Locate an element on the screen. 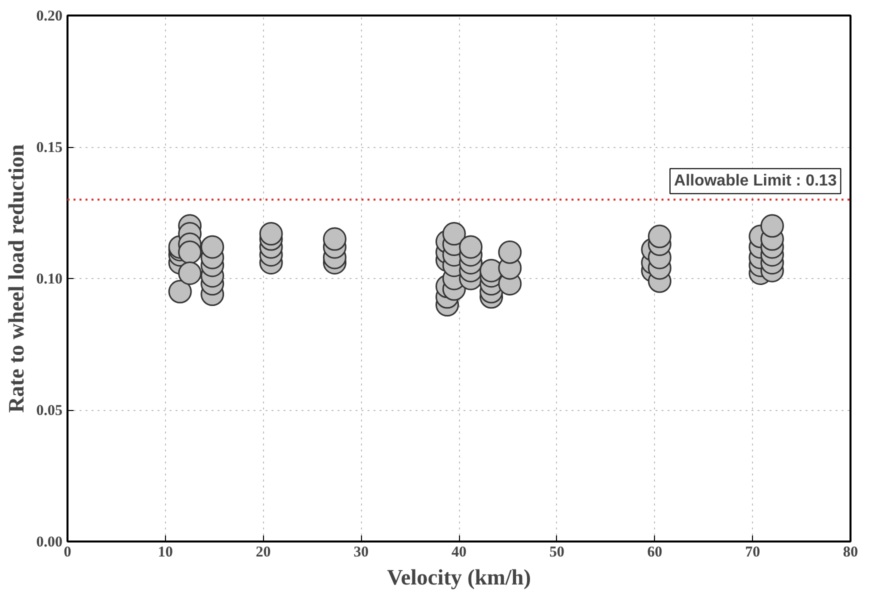 The image size is (875, 597). x-tick-label: 0 is located at coordinates (68, 552).